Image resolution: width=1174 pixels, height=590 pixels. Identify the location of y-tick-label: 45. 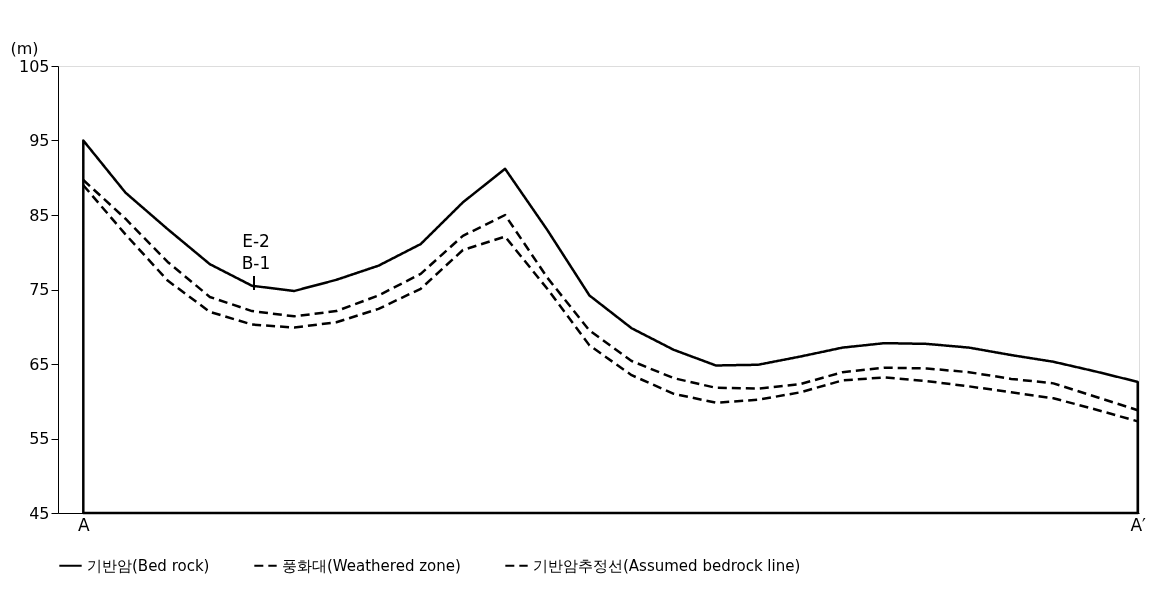
(39, 513).